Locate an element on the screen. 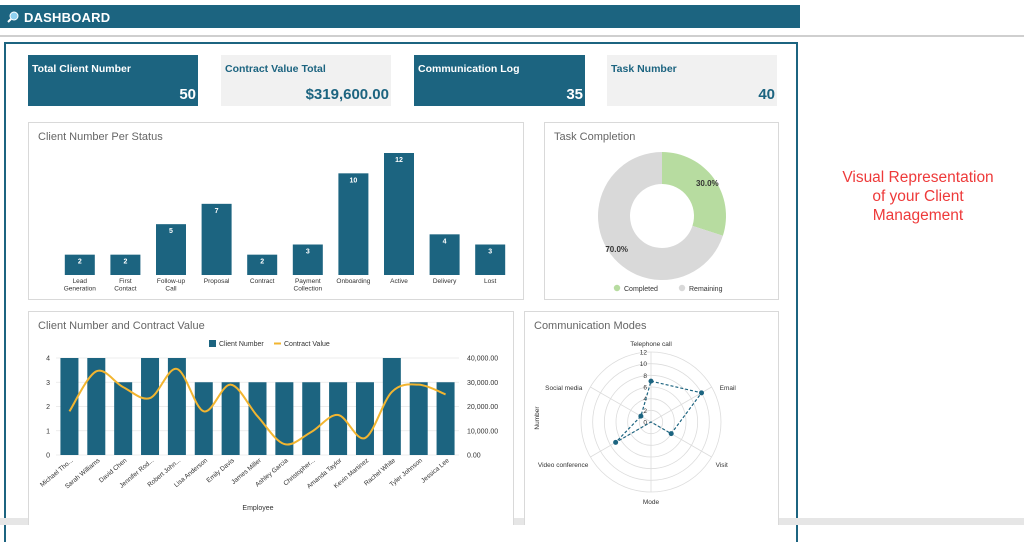 This screenshot has width=1024, height=542. right-axis-tick: 30,000.00 is located at coordinates (482, 383).